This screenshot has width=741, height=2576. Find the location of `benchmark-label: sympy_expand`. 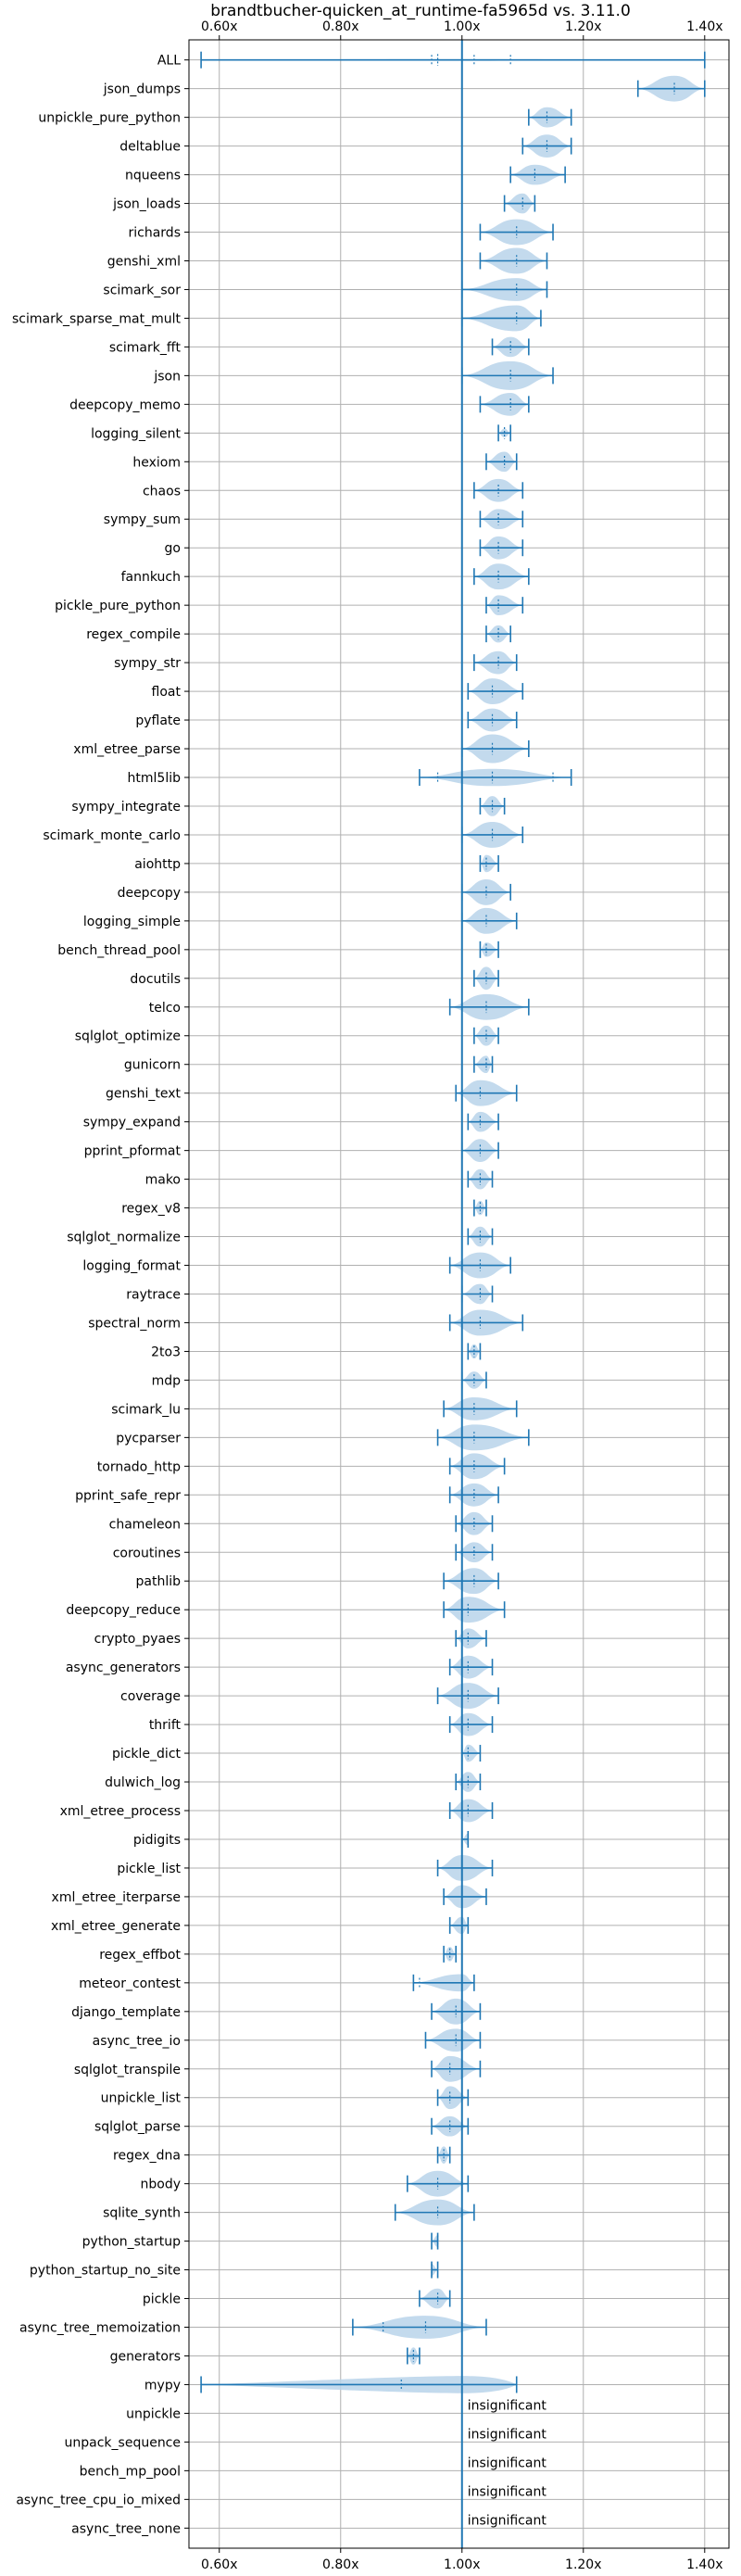

benchmark-label: sympy_expand is located at coordinates (132, 1123).